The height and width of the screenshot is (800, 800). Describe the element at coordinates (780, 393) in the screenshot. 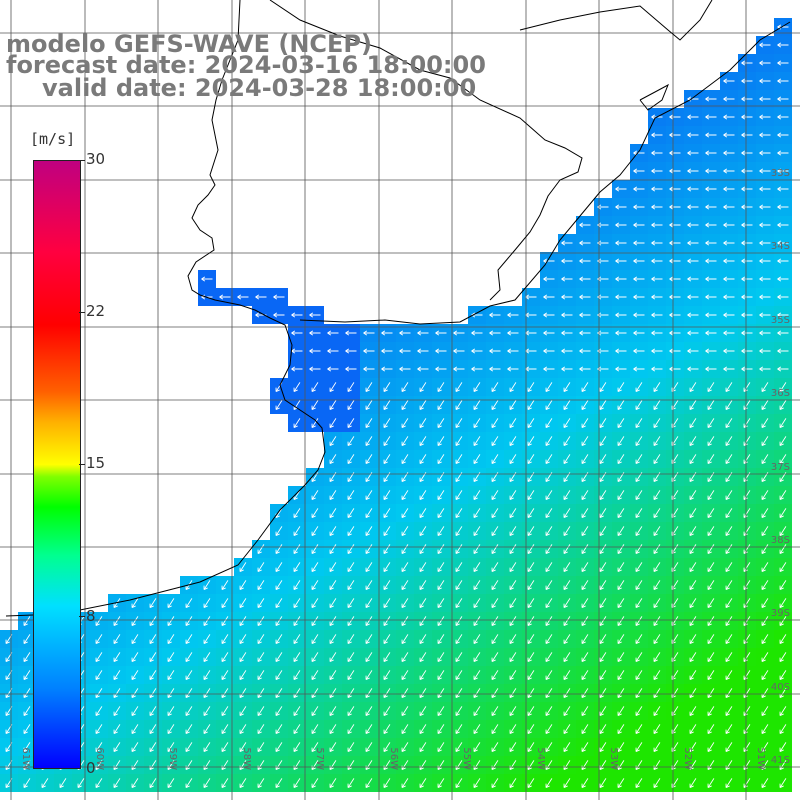

I see `latitude-label: 36S` at that location.